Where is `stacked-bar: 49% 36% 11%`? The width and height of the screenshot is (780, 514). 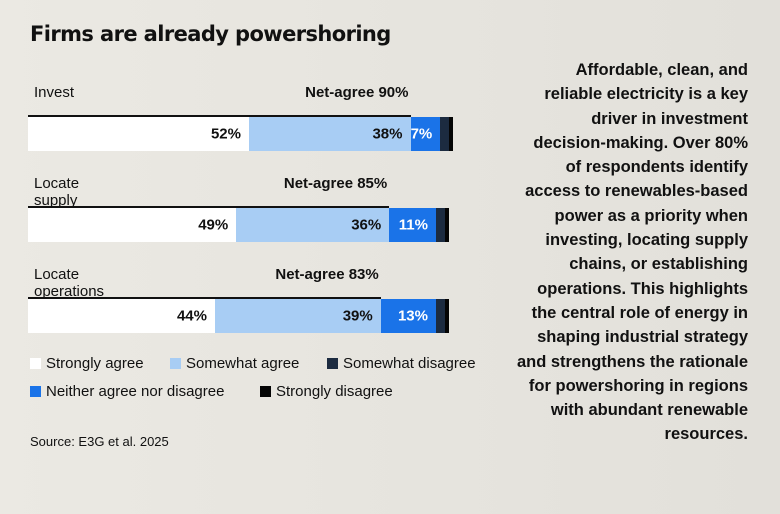
stacked-bar: 49% 36% 11% is located at coordinates (238, 225).